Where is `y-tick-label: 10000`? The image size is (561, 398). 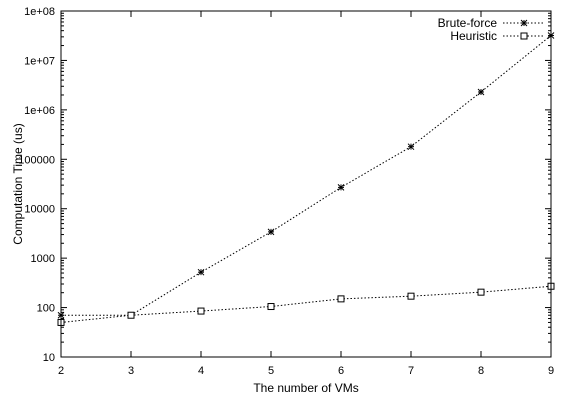
y-tick-label: 10000 is located at coordinates (39, 210).